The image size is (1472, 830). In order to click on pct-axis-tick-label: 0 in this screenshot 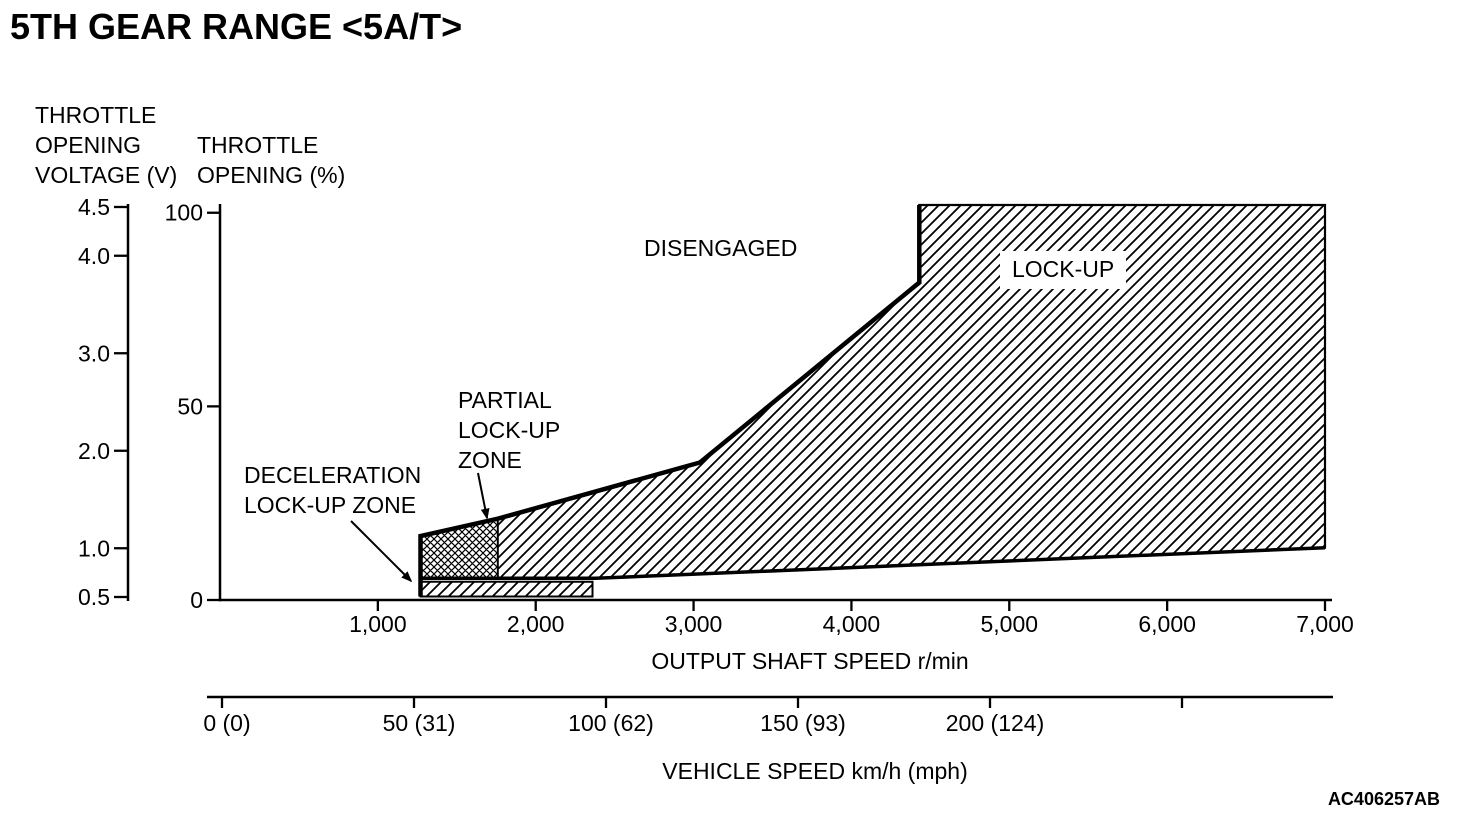, I will do `click(196, 600)`.